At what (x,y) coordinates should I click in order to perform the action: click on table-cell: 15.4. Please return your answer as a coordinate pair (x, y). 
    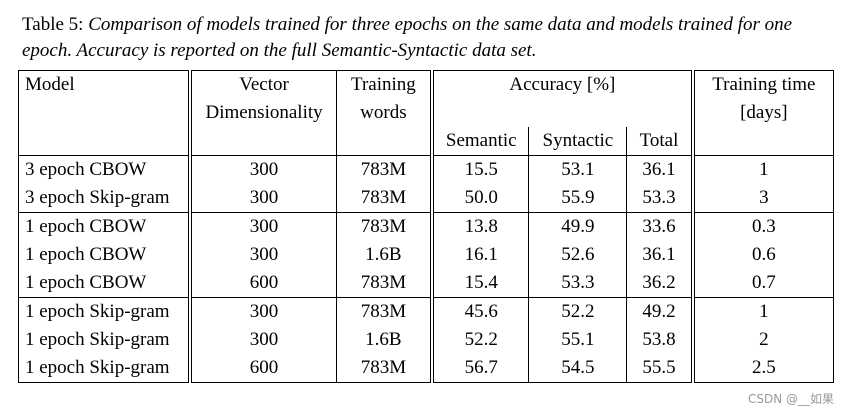
    Looking at the image, I should click on (481, 283).